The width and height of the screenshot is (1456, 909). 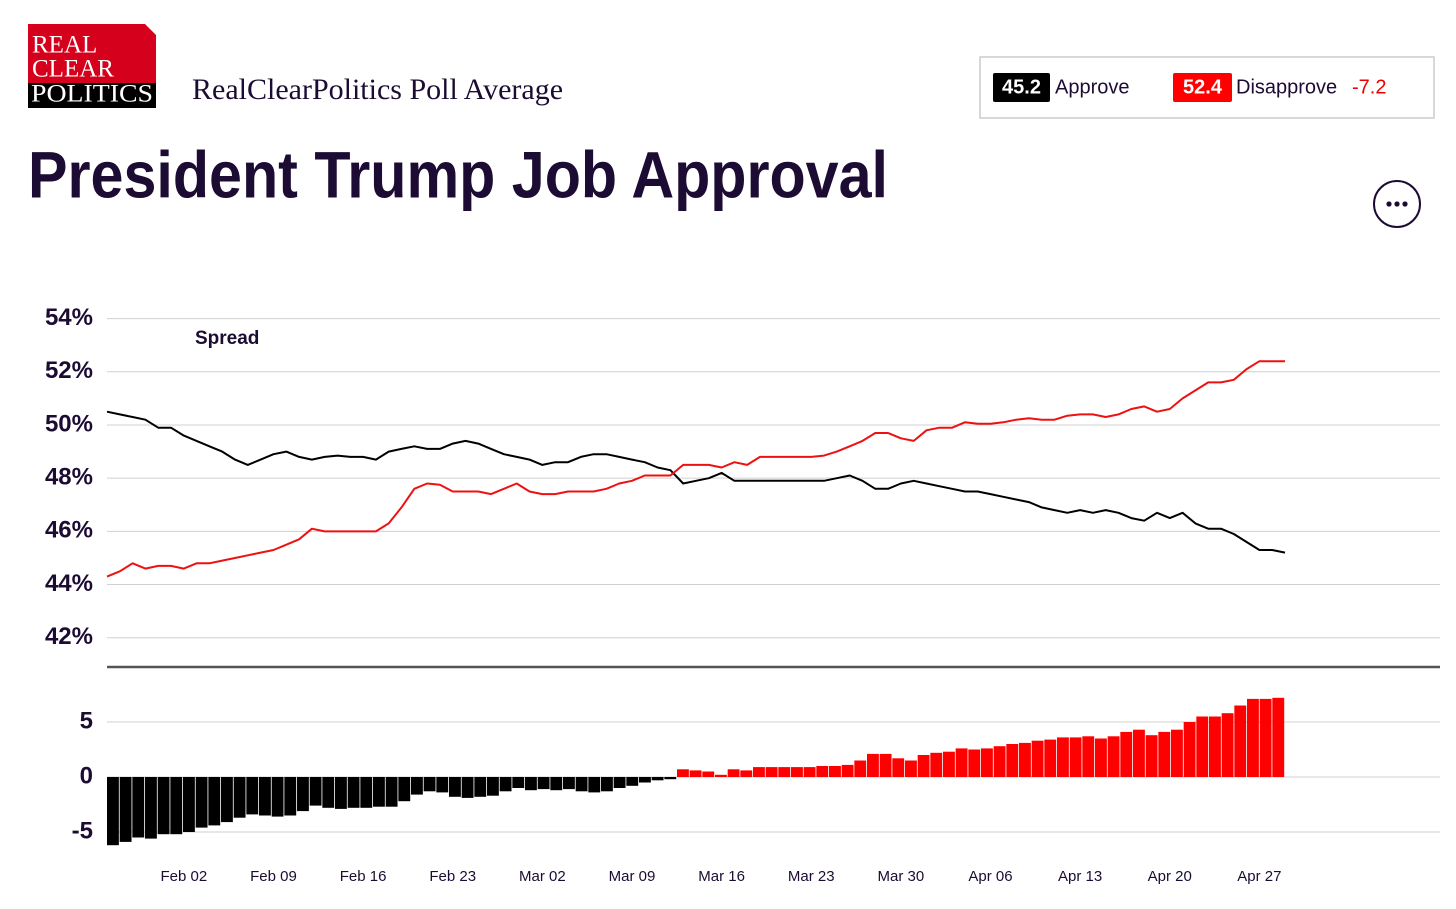 I want to click on x-tick-label: Mar 30, so click(x=901, y=876).